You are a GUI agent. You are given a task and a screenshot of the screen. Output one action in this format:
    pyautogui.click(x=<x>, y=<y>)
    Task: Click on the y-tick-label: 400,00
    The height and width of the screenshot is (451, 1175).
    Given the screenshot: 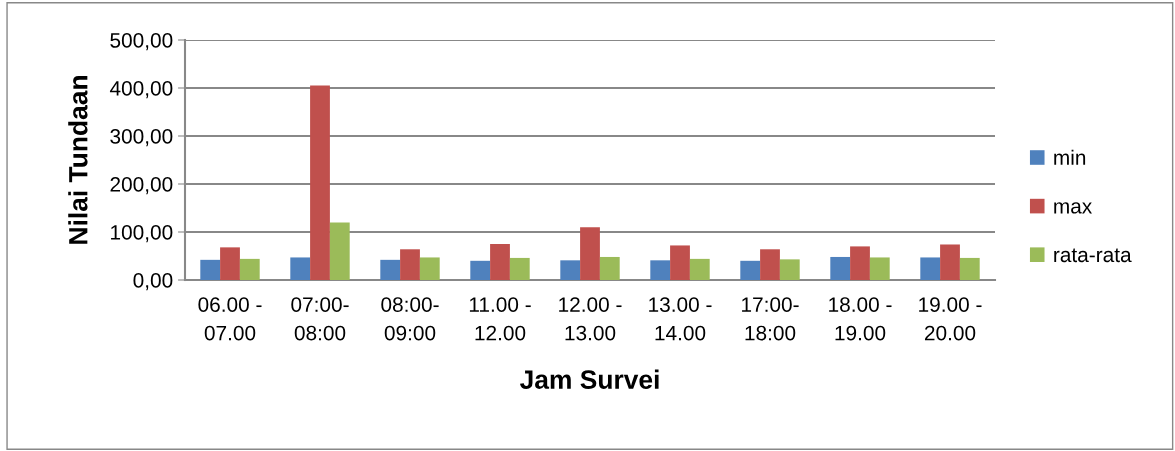 What is the action you would take?
    pyautogui.click(x=141, y=90)
    